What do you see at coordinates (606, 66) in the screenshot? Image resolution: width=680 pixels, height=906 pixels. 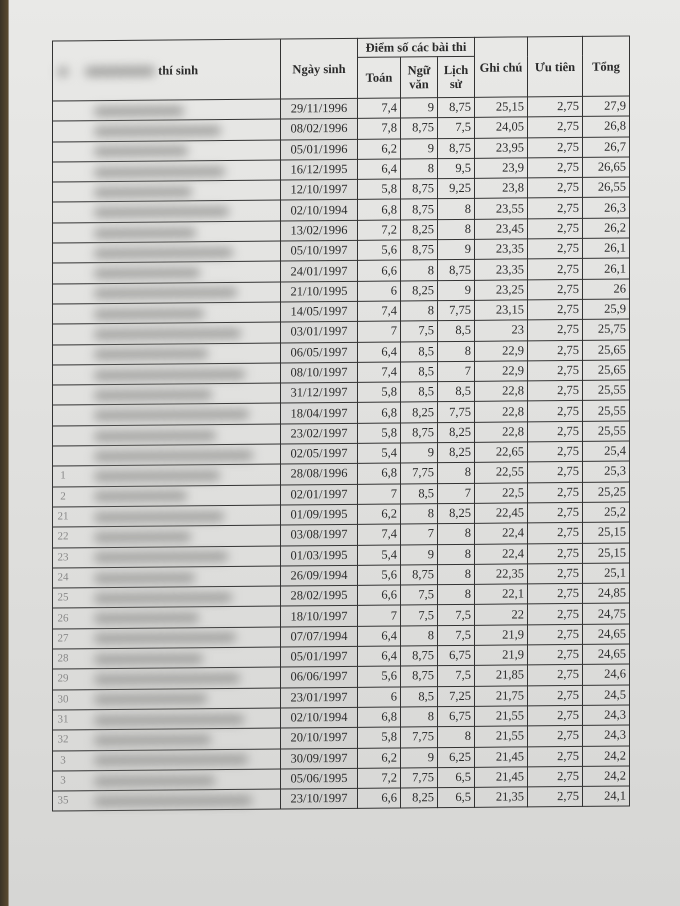 I see `header-tong: Tổng` at bounding box center [606, 66].